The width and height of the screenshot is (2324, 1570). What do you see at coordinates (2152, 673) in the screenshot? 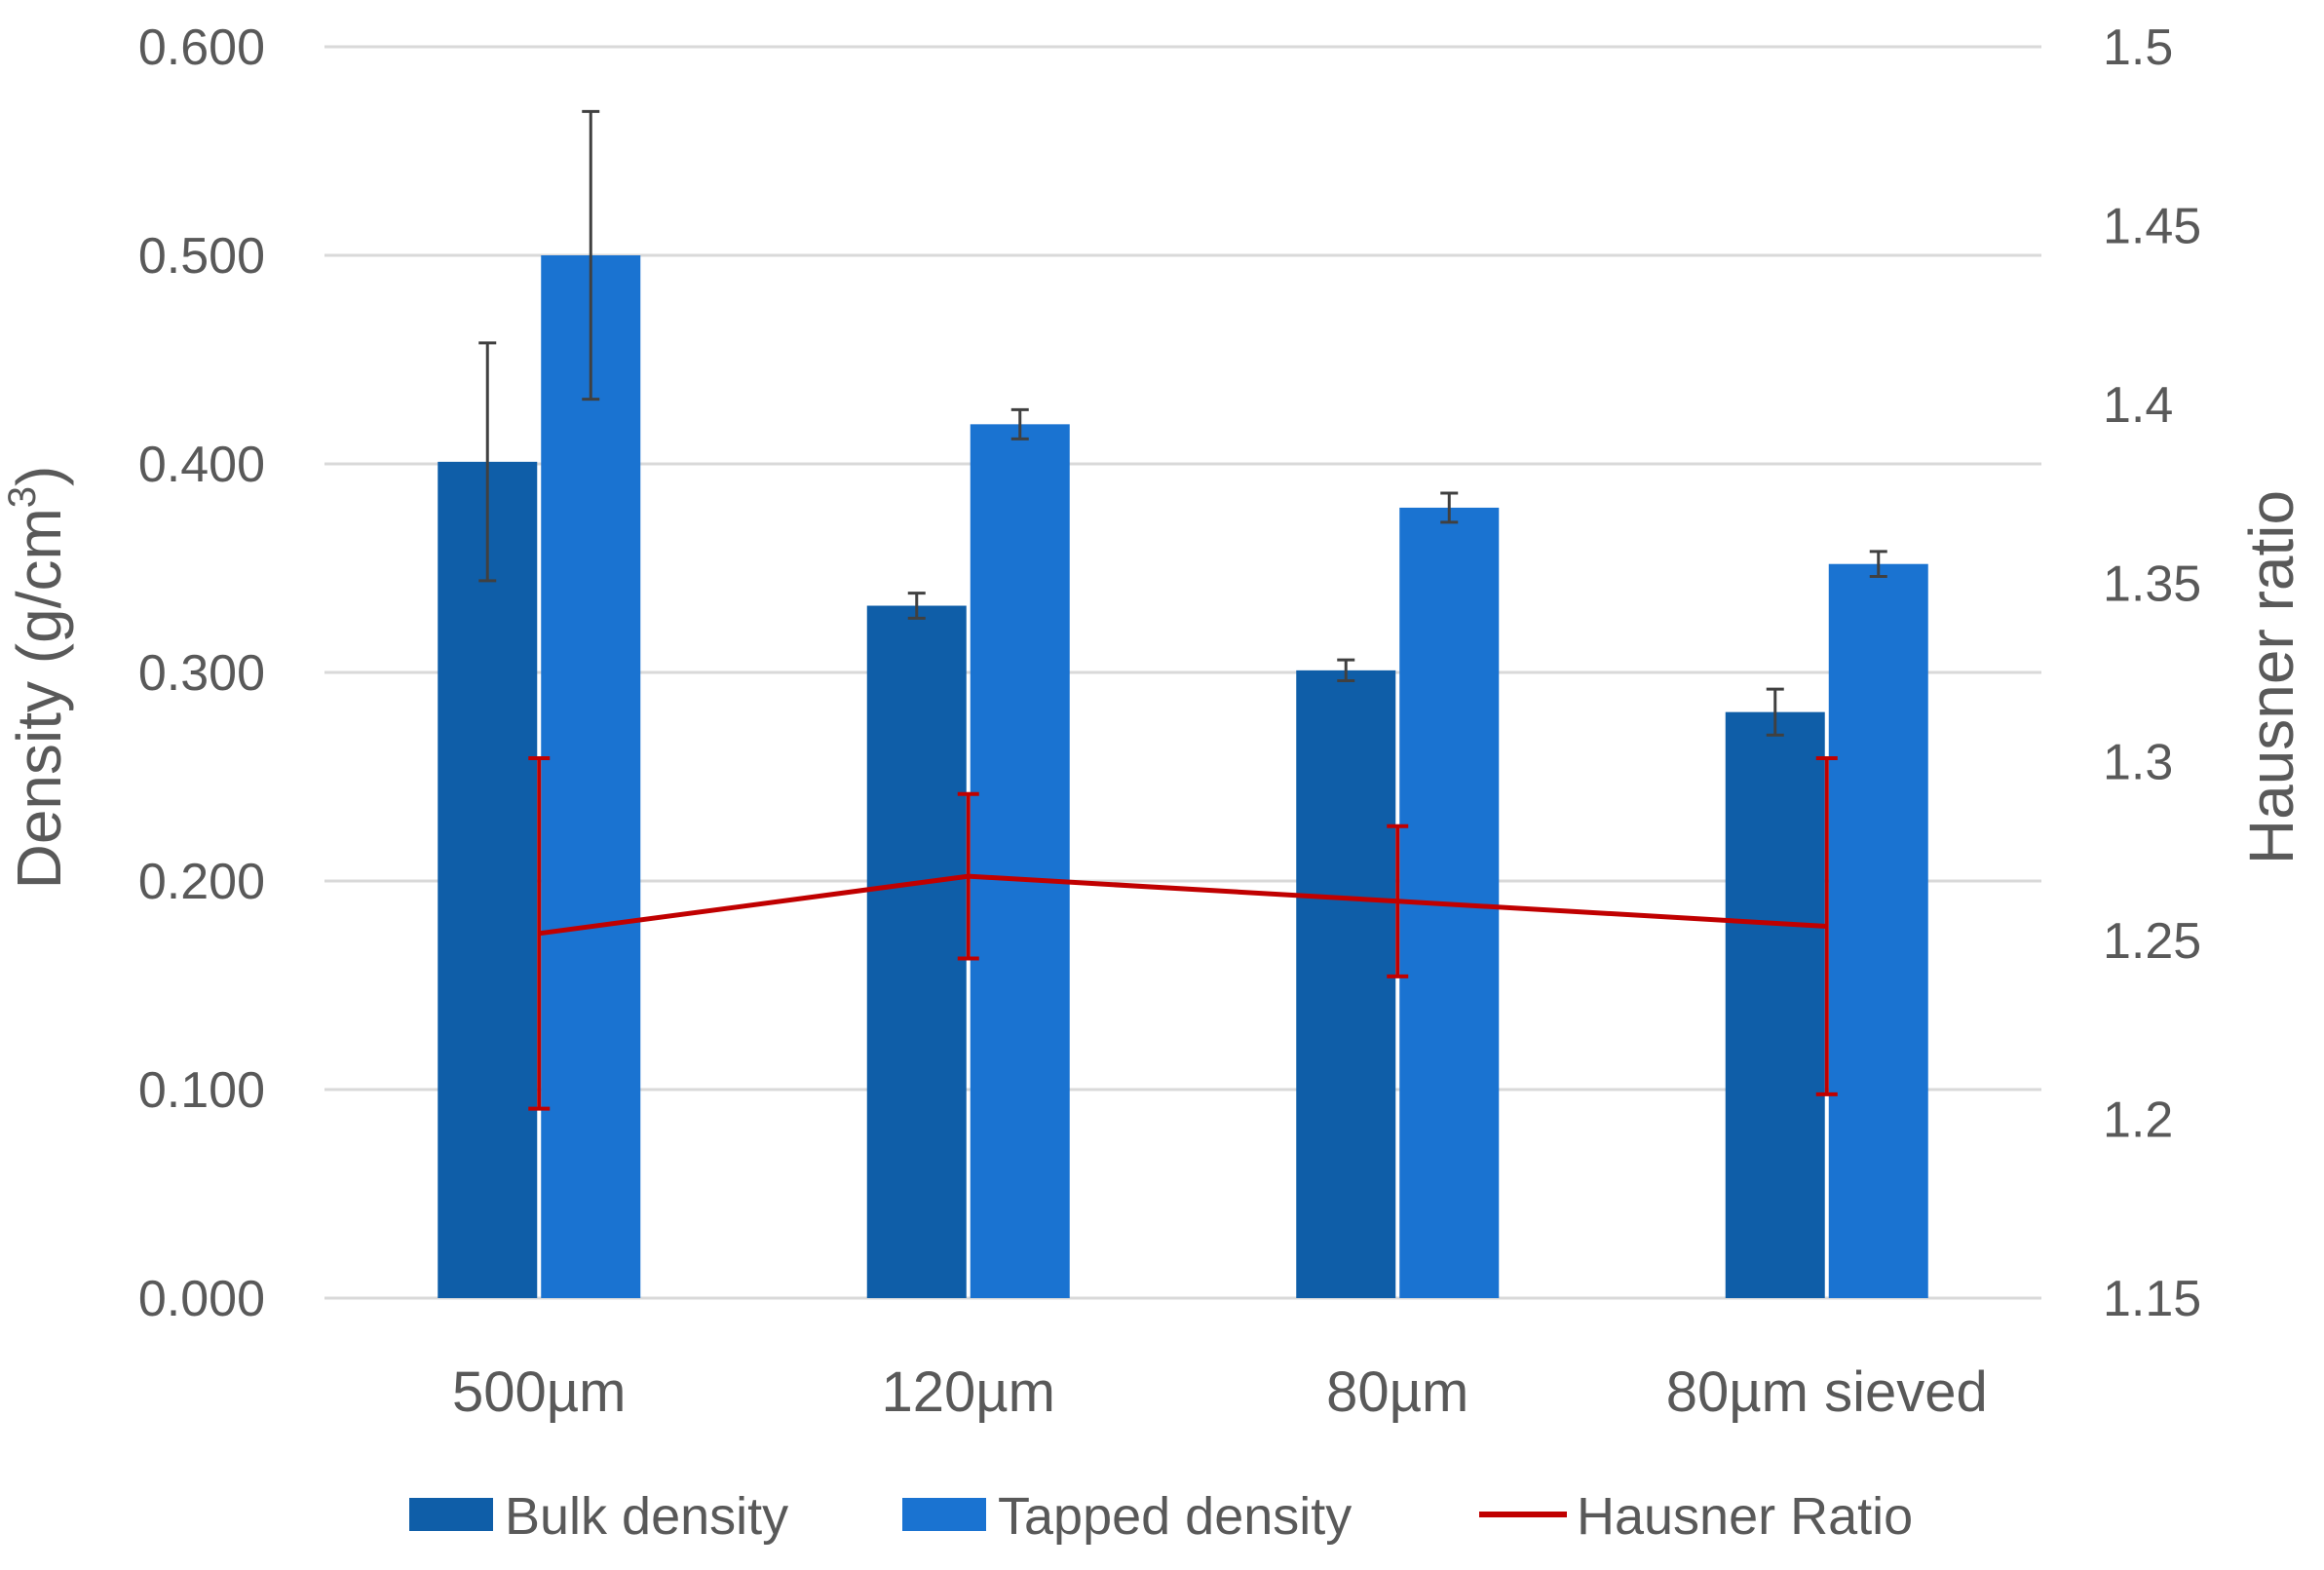
I see `right-axis-ticks: 1.15 1.2 1.25 1.3 1.35 1.4 1.45 1.5` at bounding box center [2152, 673].